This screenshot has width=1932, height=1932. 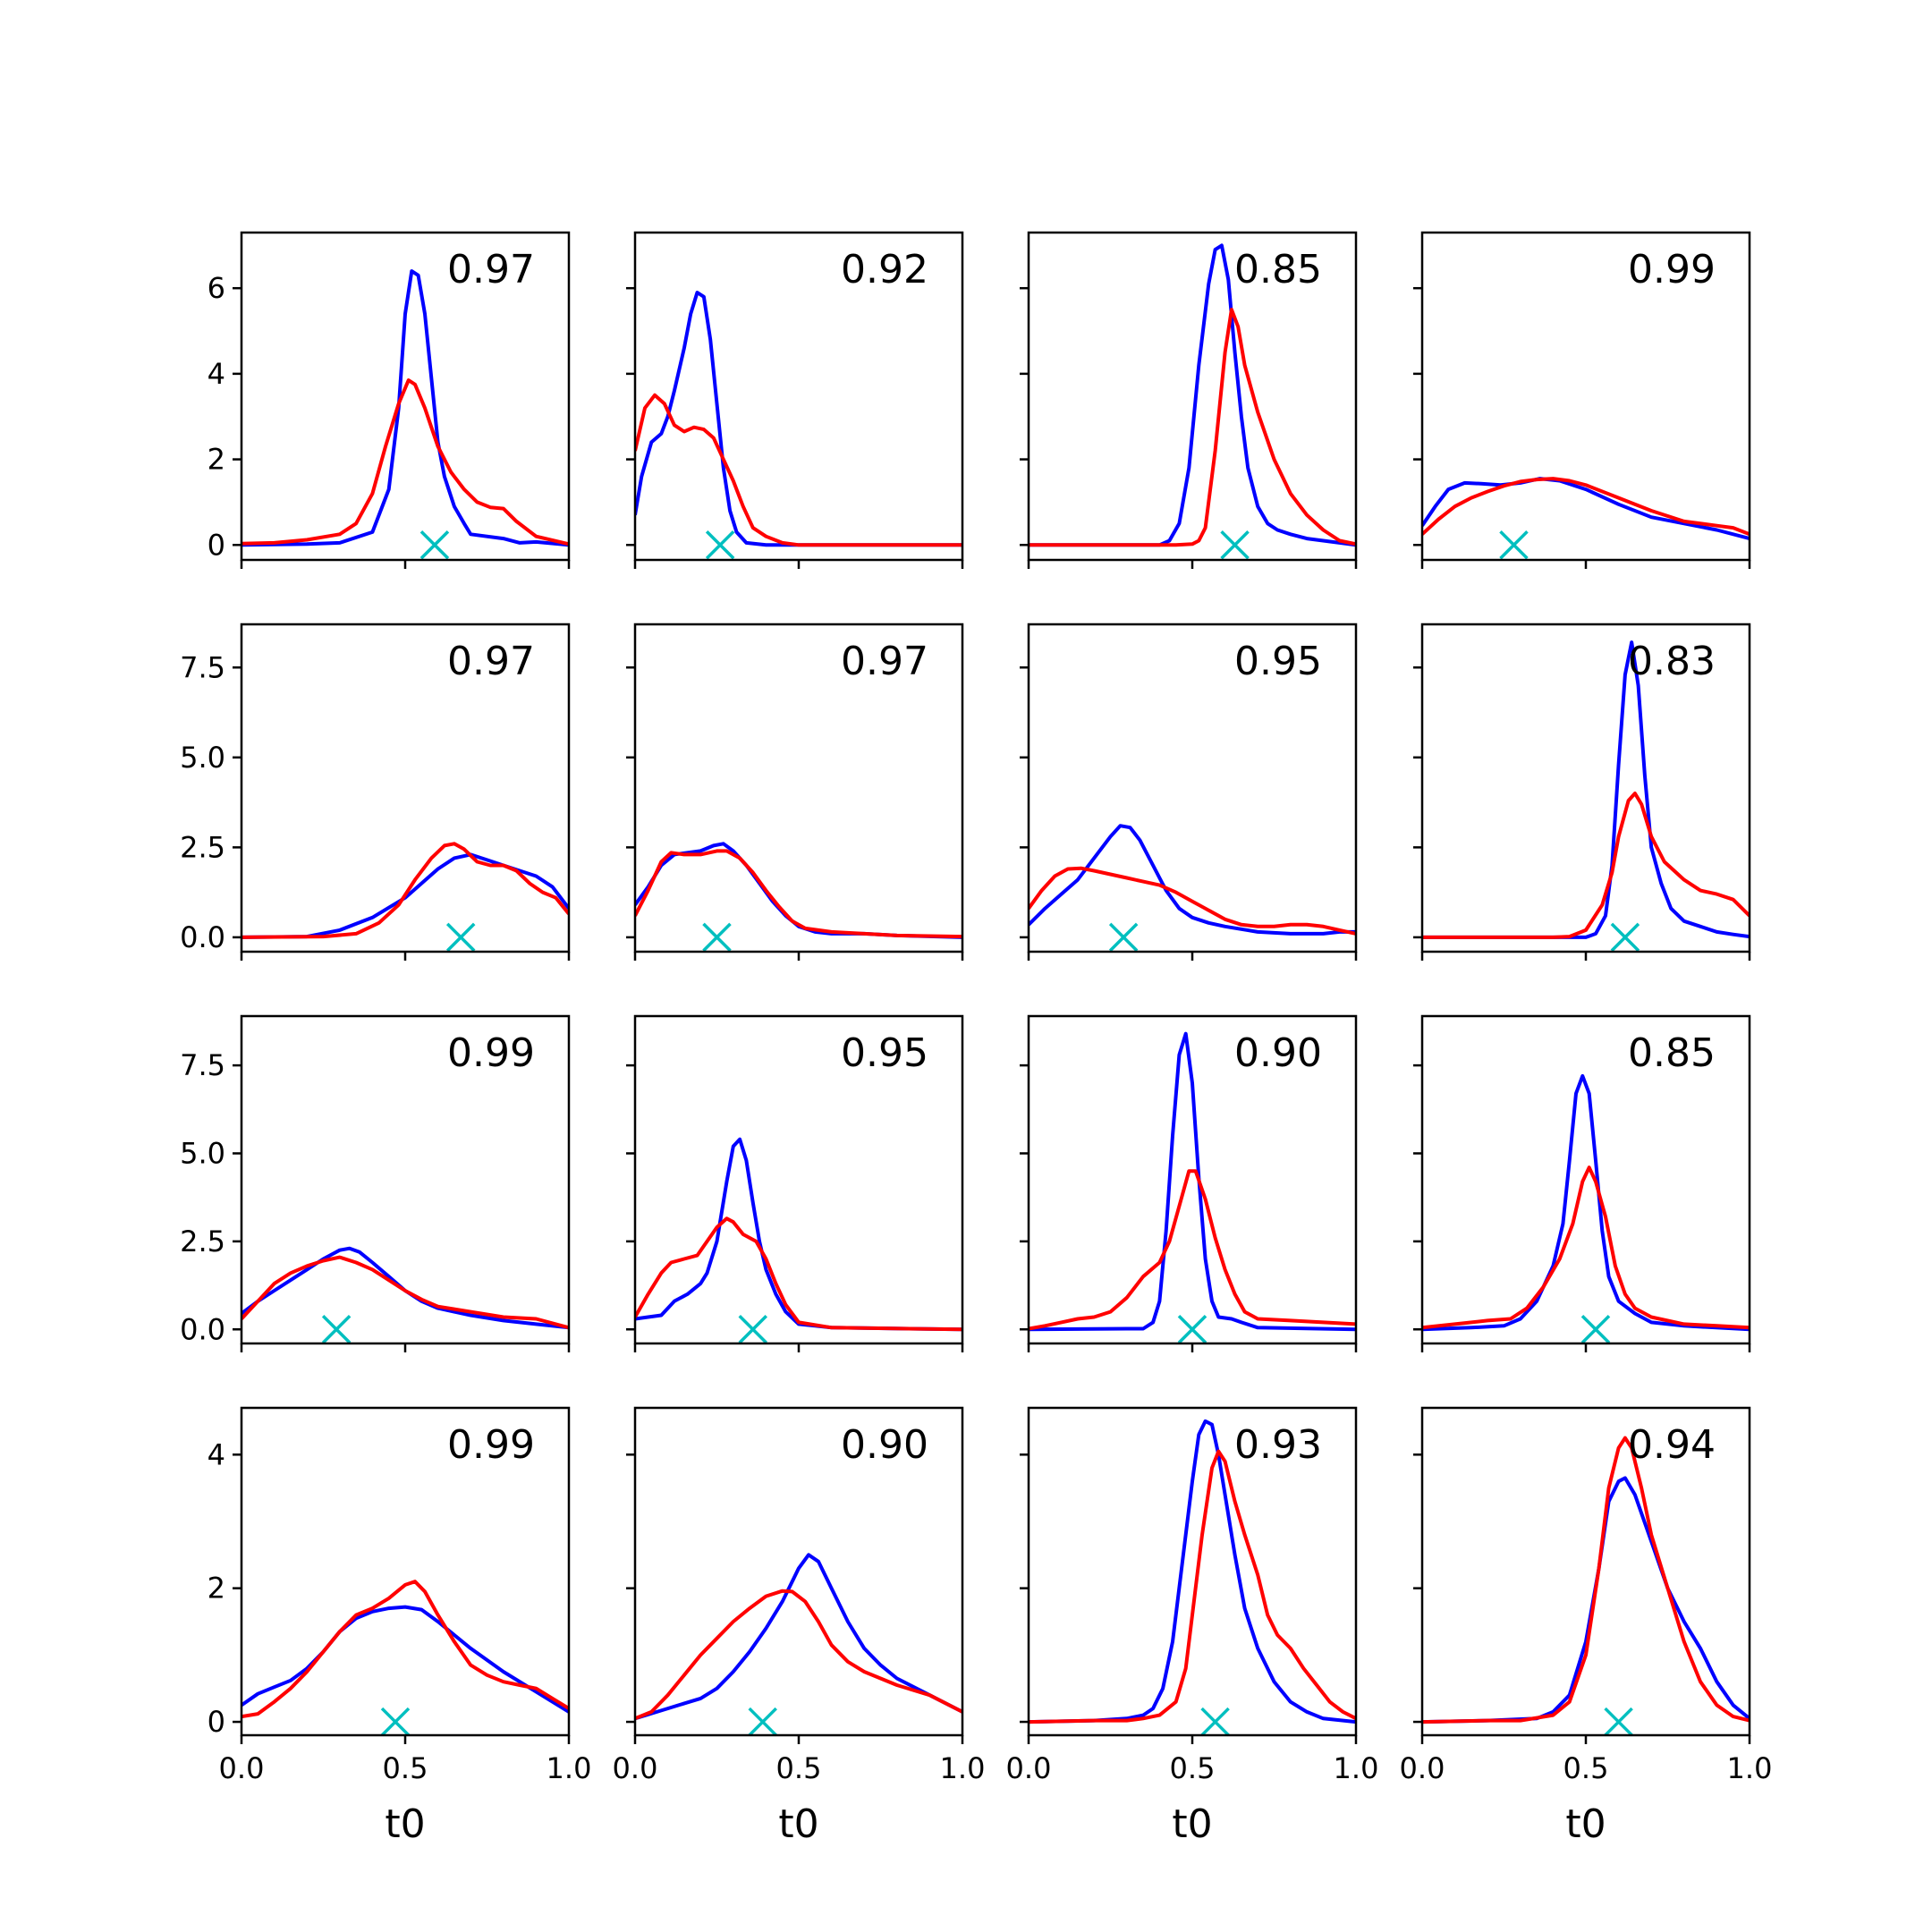 I want to click on panel-annotation: 0.95, so click(x=884, y=1053).